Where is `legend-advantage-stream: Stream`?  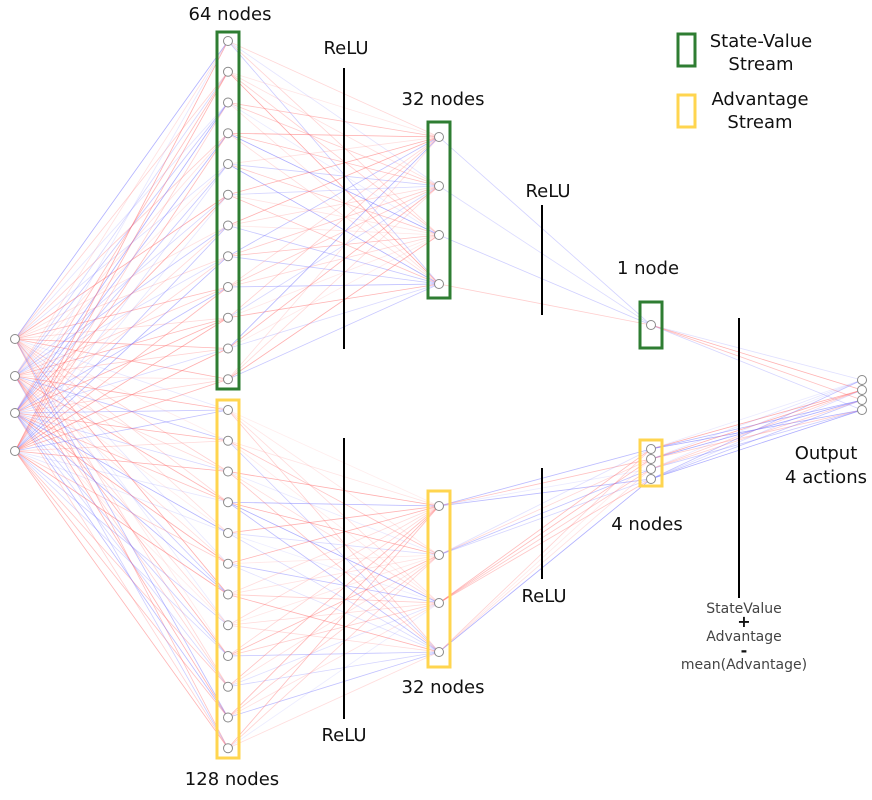 legend-advantage-stream: Stream is located at coordinates (759, 122).